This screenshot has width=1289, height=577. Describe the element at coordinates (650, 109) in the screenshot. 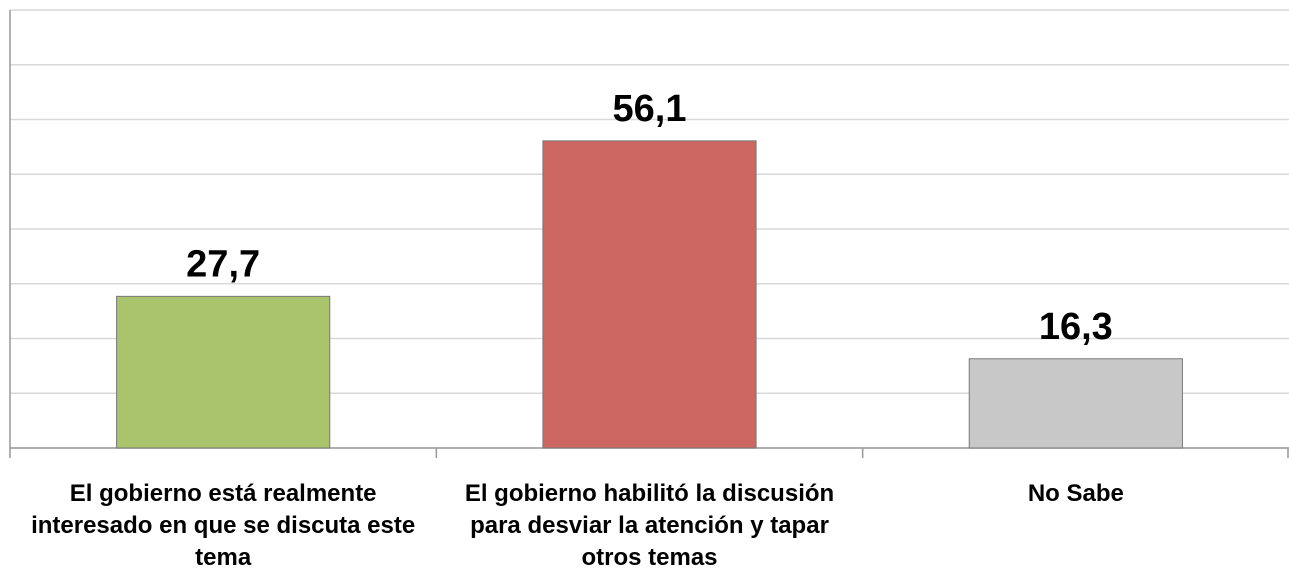

I see `value-label: 56,1` at that location.